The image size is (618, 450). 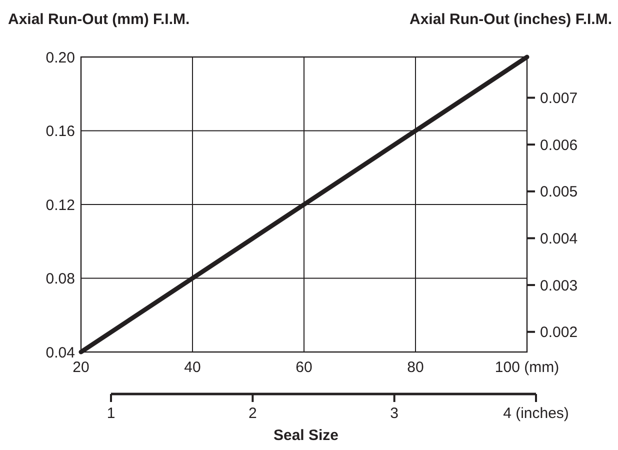 I want to click on x-tick-label: 80, so click(x=415, y=367).